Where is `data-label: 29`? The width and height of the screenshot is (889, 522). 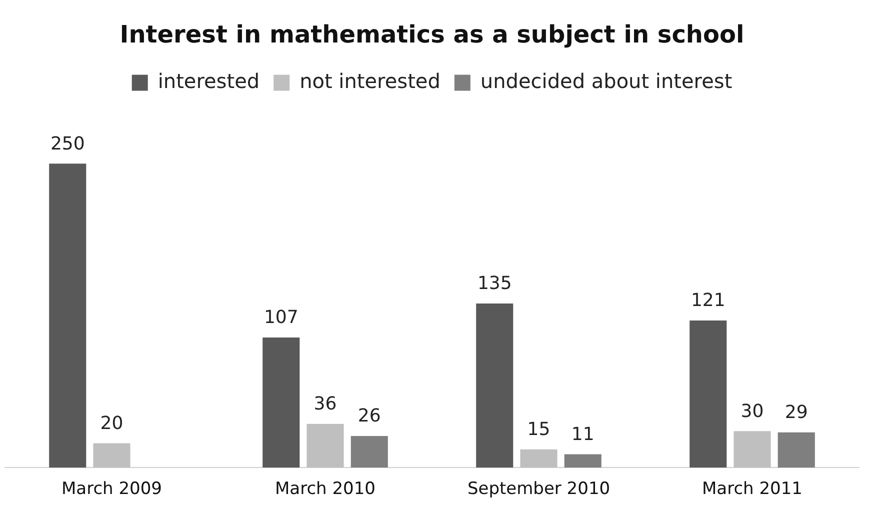 data-label: 29 is located at coordinates (796, 413).